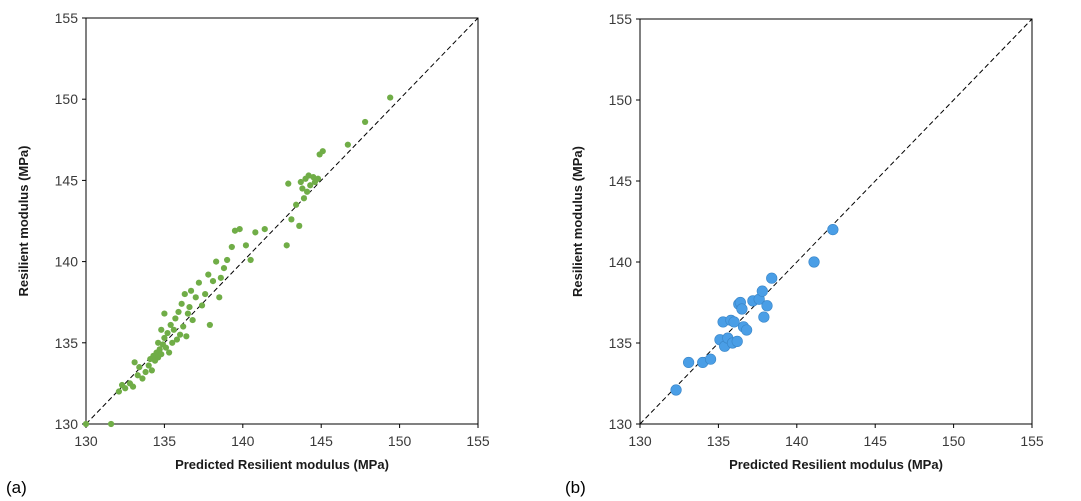 This screenshot has height=501, width=1081. I want to click on x-tick-label: 135, so click(719, 441).